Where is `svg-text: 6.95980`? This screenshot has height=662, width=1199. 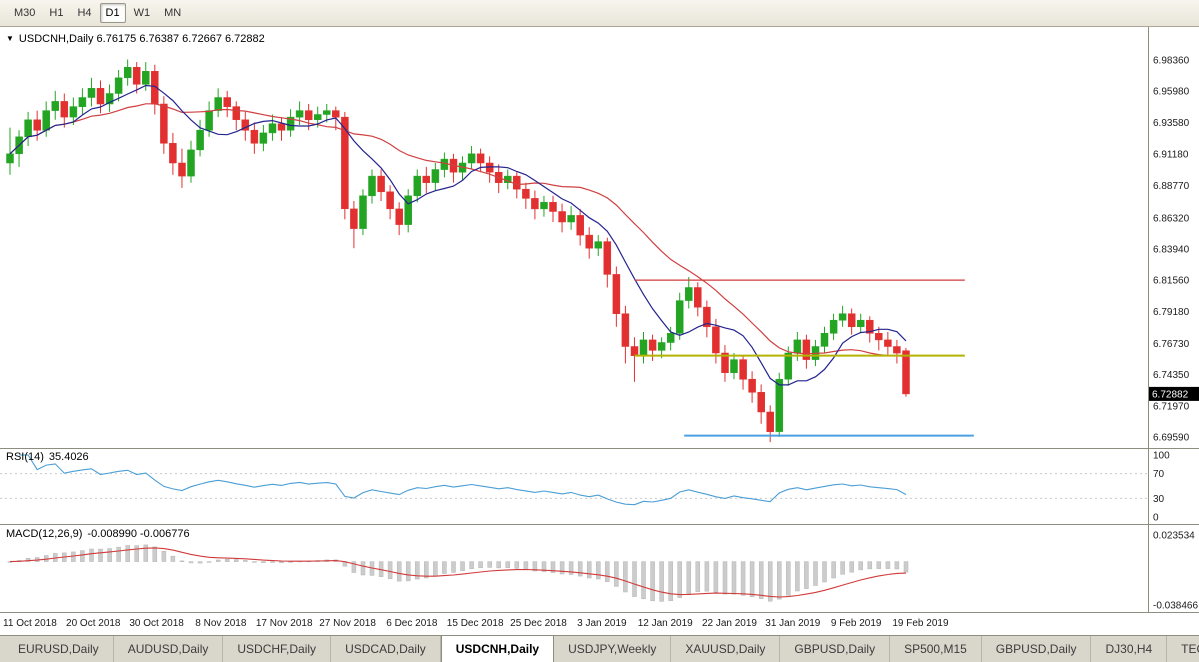
svg-text: 6.95980 is located at coordinates (1171, 92).